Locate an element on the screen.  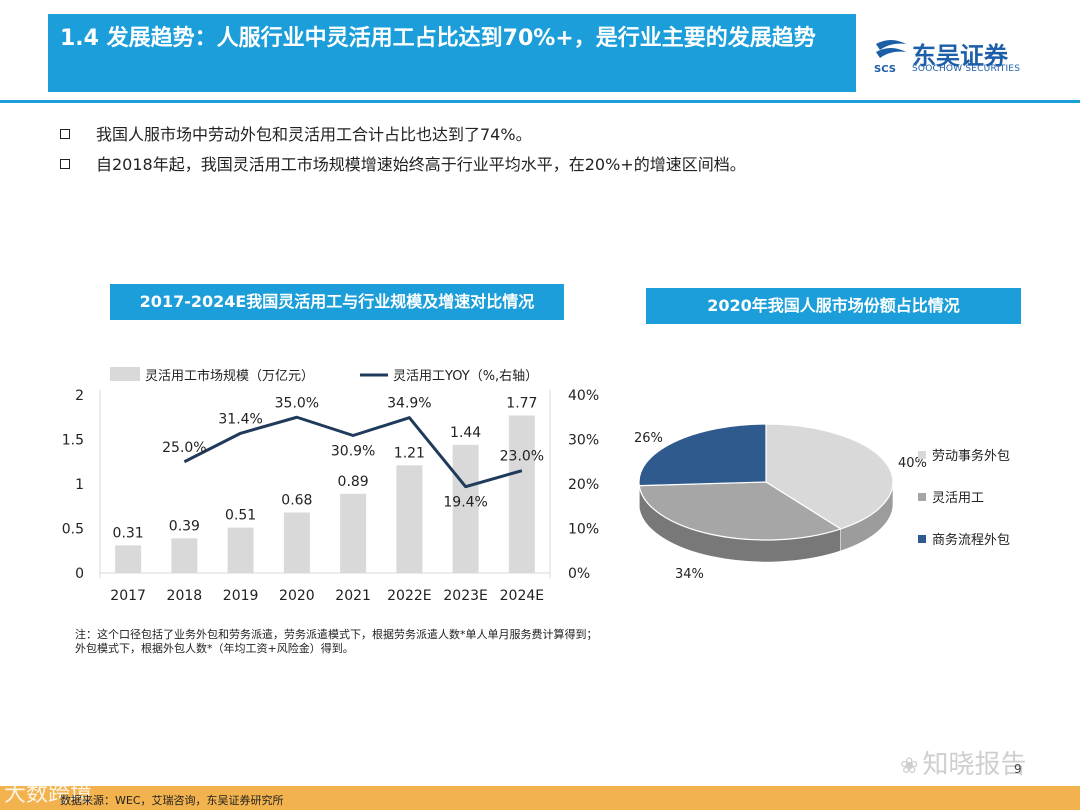
pie-slices is located at coordinates (766, 493).